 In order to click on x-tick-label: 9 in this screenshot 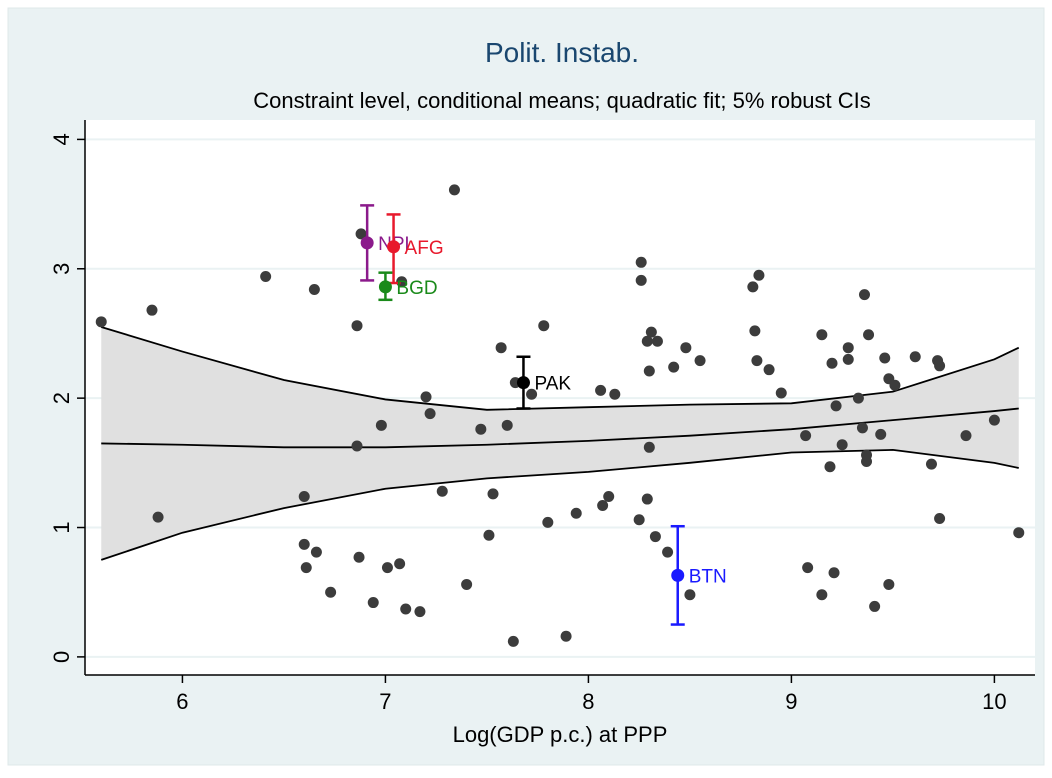, I will do `click(791, 701)`.